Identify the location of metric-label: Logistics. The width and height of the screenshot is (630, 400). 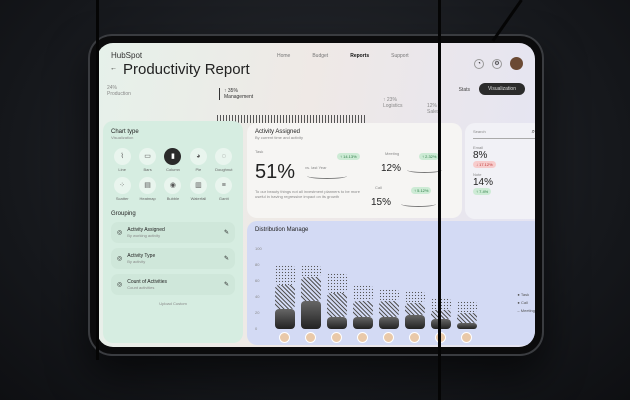
(393, 106).